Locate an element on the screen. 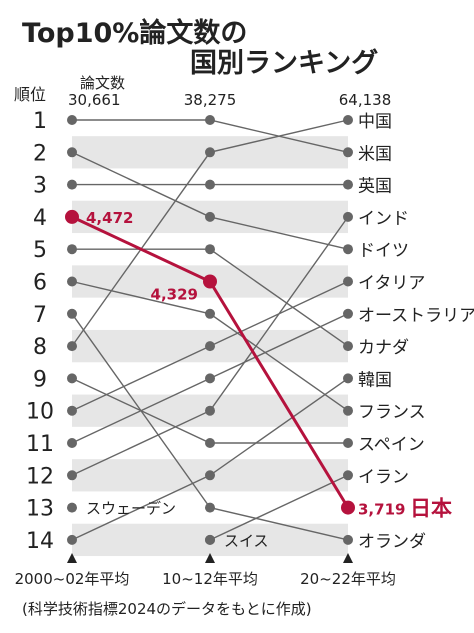  country-label-フランス: フランス is located at coordinates (392, 413).